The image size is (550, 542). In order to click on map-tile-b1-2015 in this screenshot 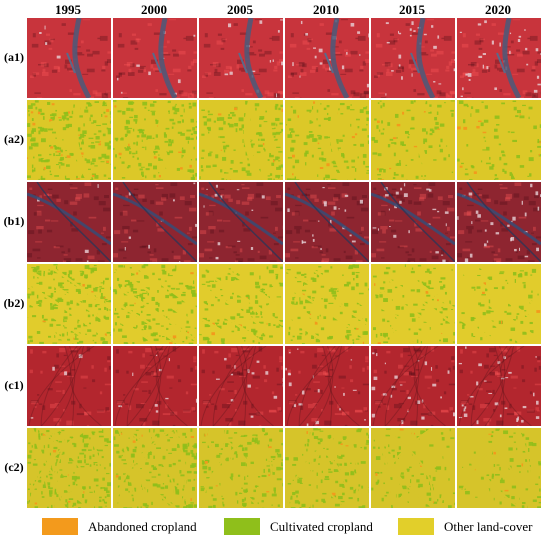, I will do `click(413, 222)`.